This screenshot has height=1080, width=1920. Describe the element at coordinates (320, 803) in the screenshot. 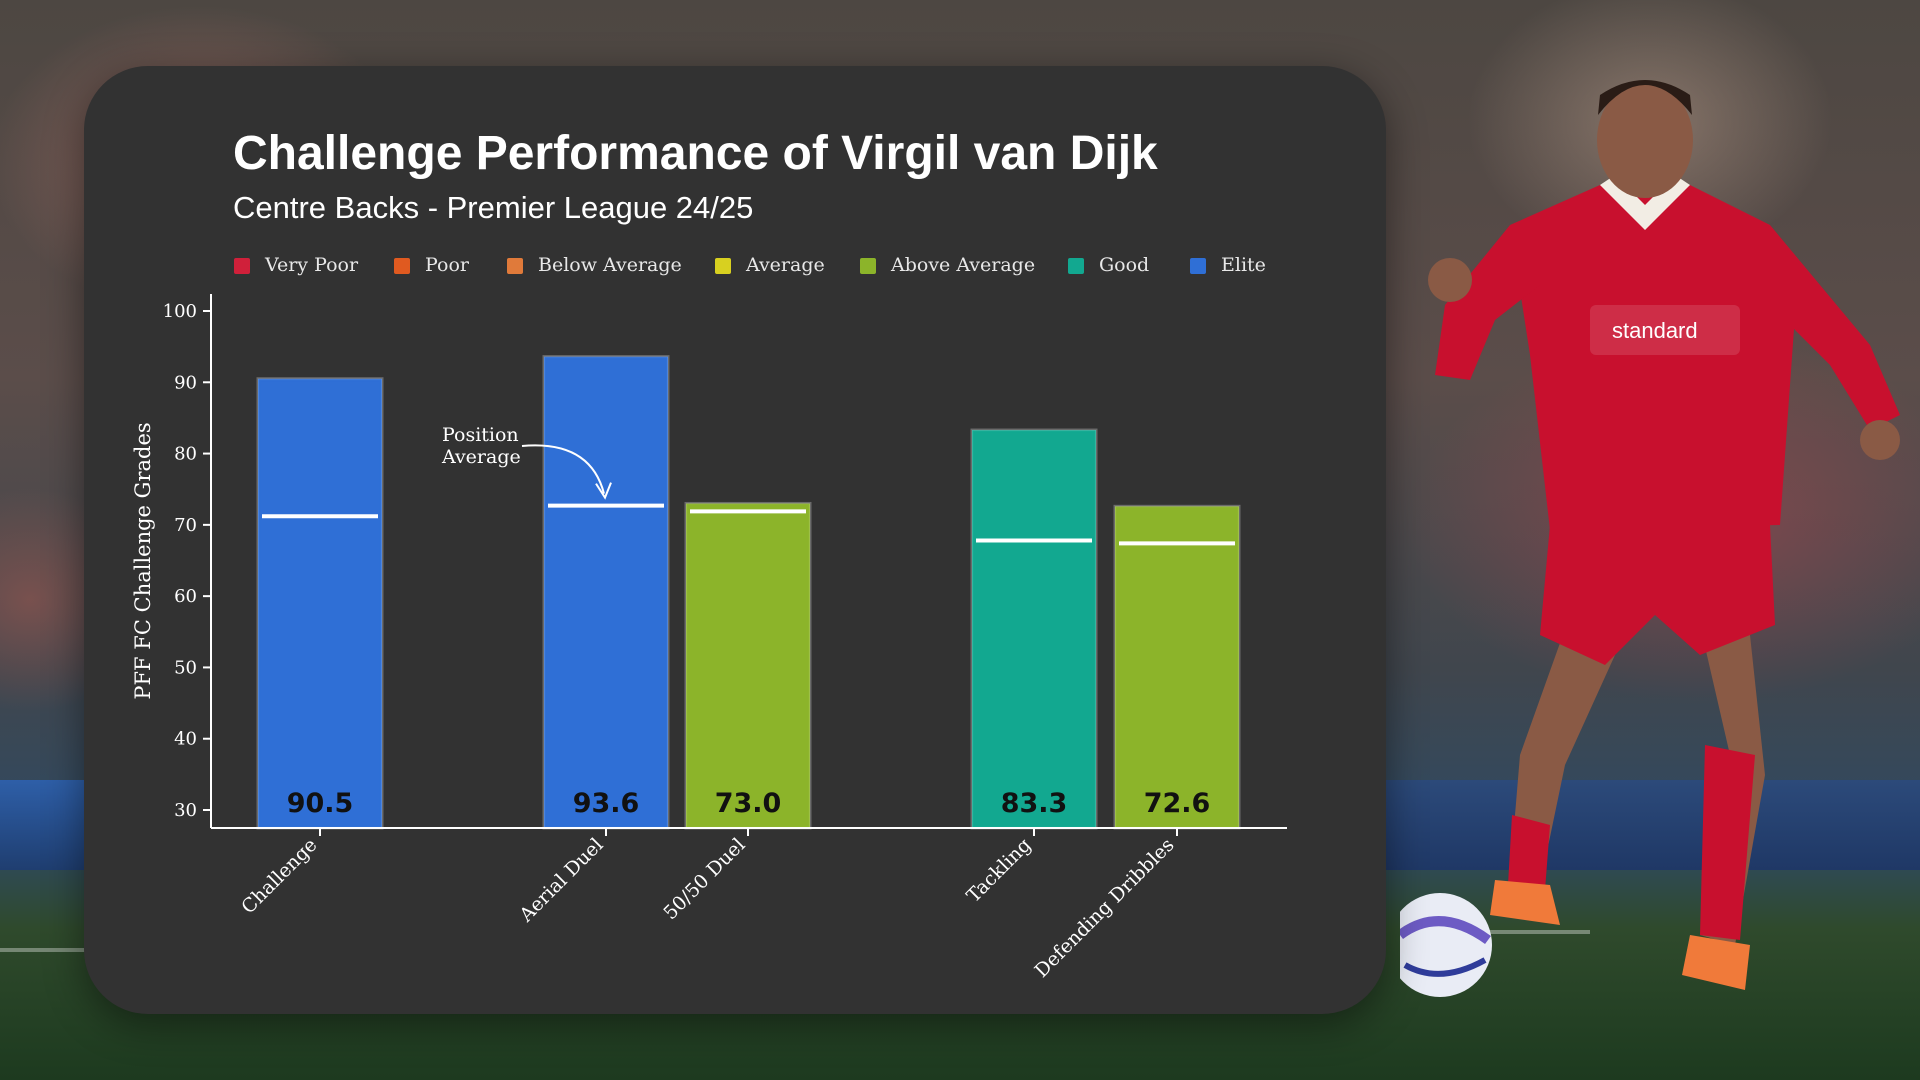

I see `bar-value-label: 90.5` at that location.